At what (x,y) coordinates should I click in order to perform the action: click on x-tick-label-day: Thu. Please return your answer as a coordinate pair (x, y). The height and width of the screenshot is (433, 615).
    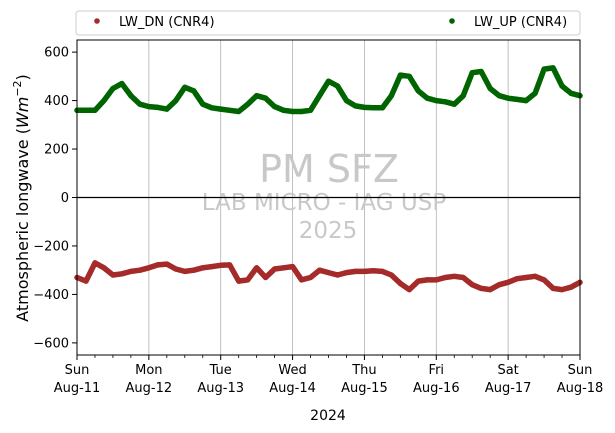
    Looking at the image, I should click on (363, 370).